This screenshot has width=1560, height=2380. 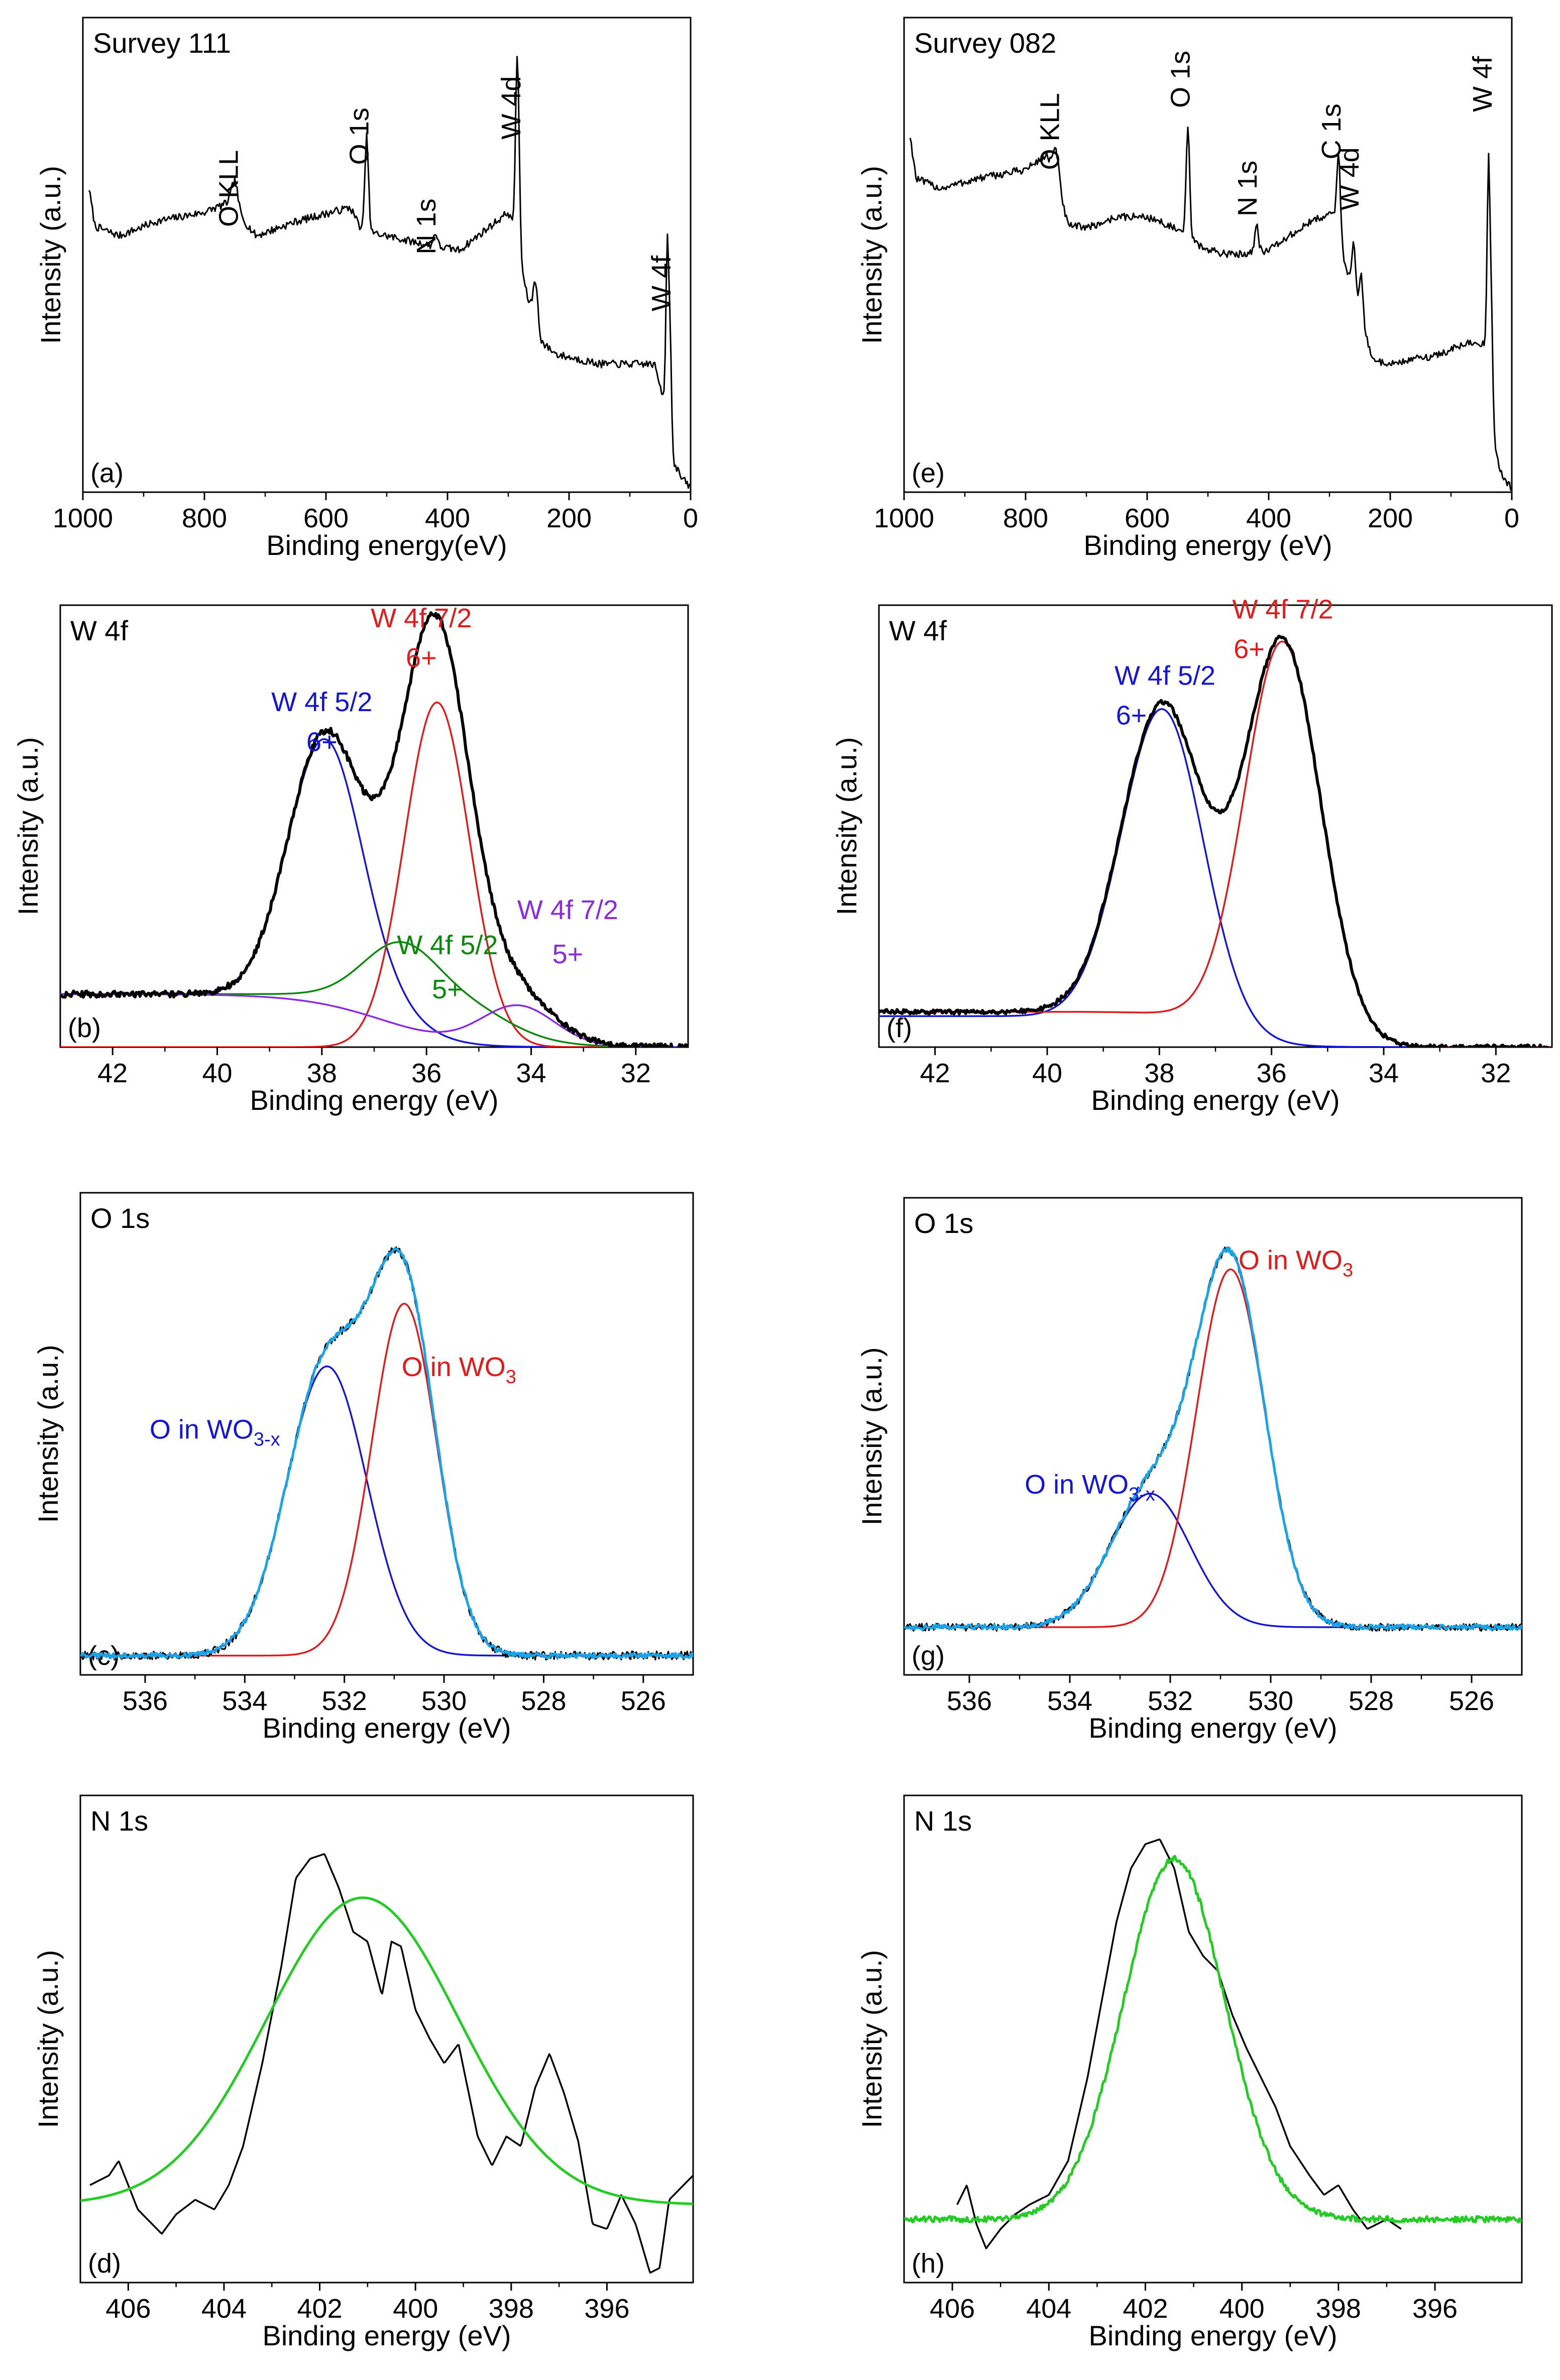 What do you see at coordinates (544, 1701) in the screenshot?
I see `x-tick-label: 528` at bounding box center [544, 1701].